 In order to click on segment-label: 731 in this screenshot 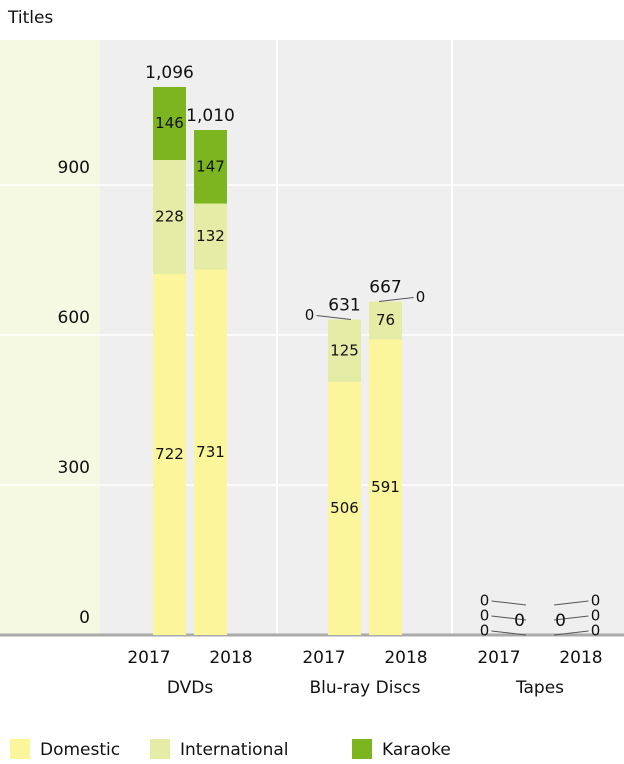, I will do `click(210, 452)`.